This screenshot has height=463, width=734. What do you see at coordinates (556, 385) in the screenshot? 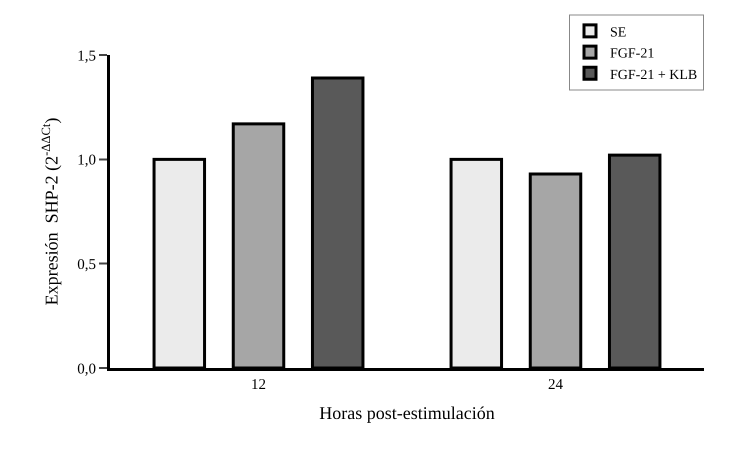
I see `x-tick-label: 24` at bounding box center [556, 385].